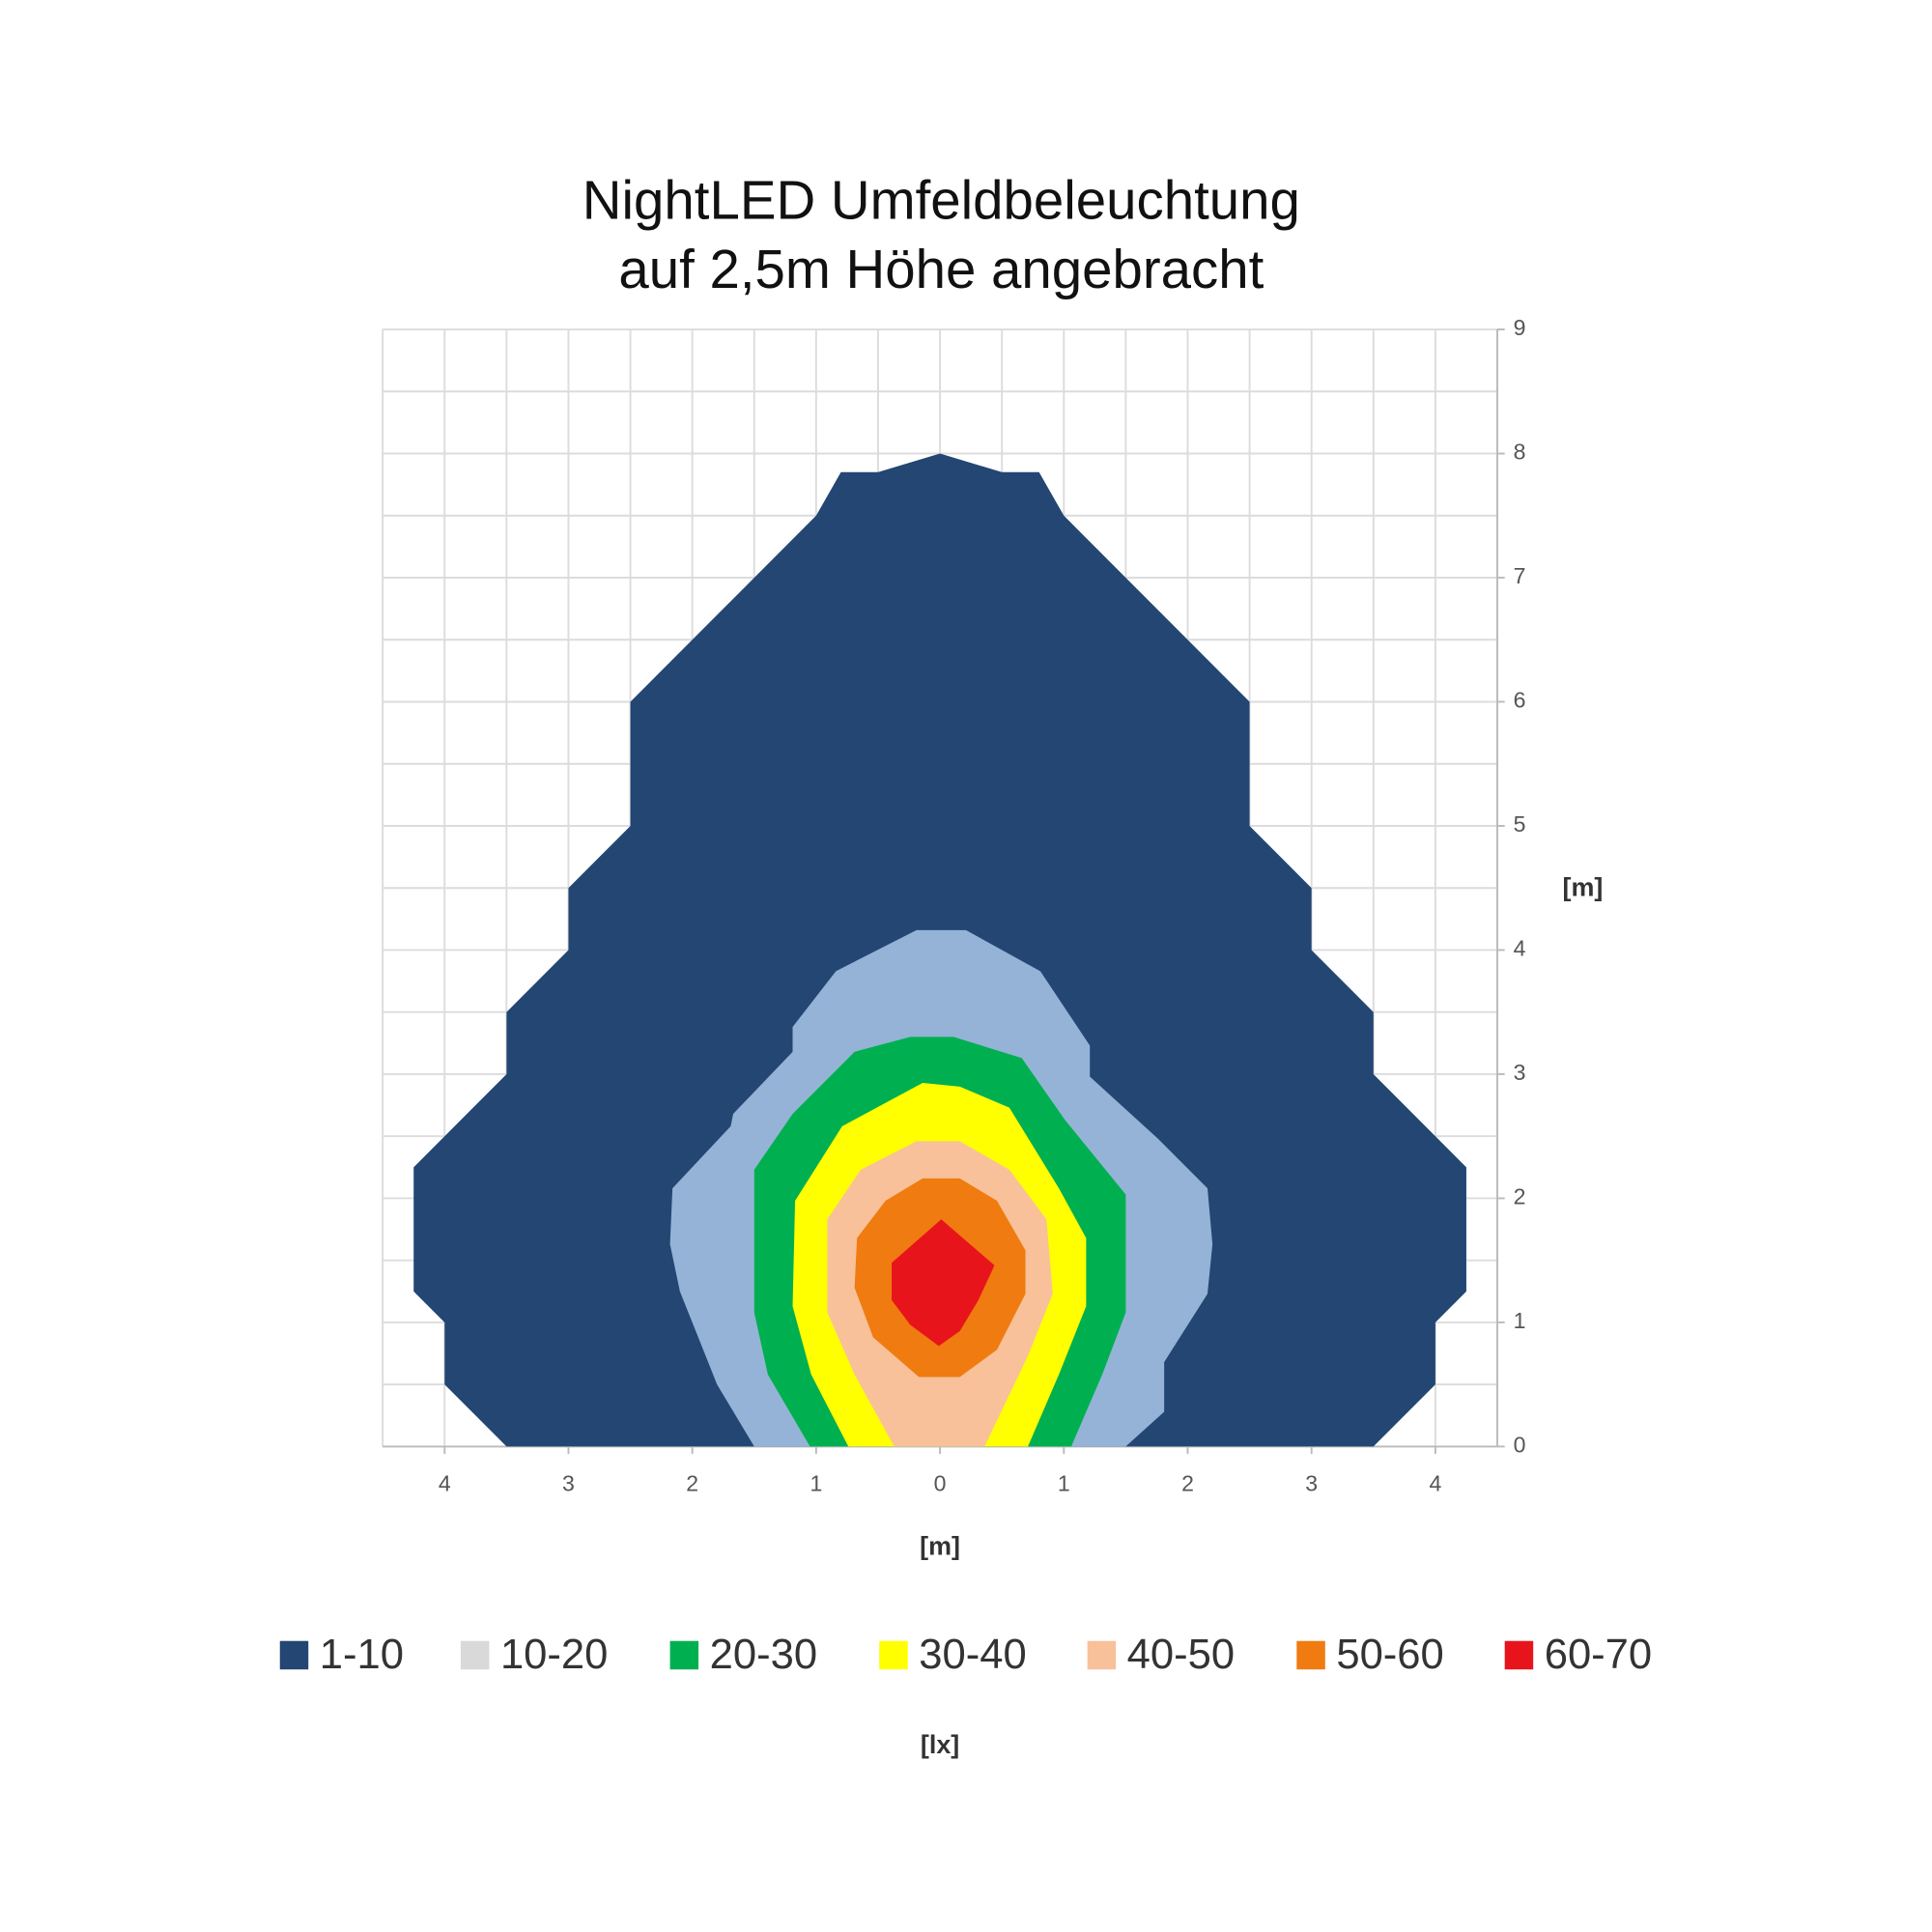  What do you see at coordinates (763, 1655) in the screenshot?
I see `legend-label: 20-30` at bounding box center [763, 1655].